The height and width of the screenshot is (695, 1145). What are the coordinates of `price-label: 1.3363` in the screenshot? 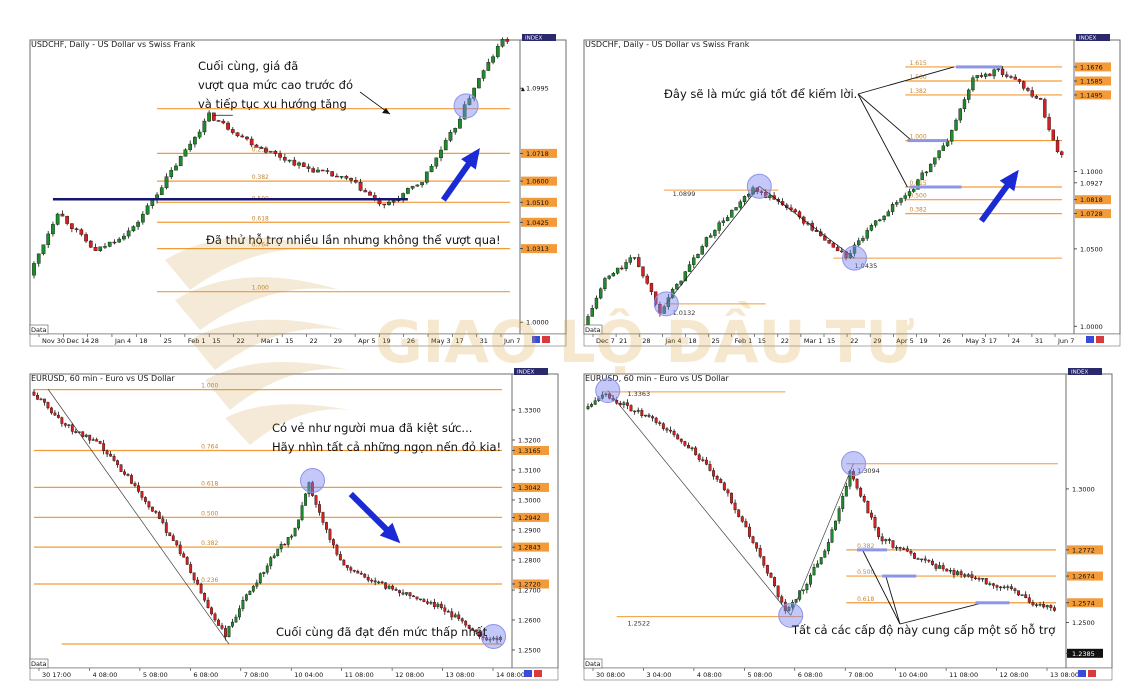 It's located at (638, 394).